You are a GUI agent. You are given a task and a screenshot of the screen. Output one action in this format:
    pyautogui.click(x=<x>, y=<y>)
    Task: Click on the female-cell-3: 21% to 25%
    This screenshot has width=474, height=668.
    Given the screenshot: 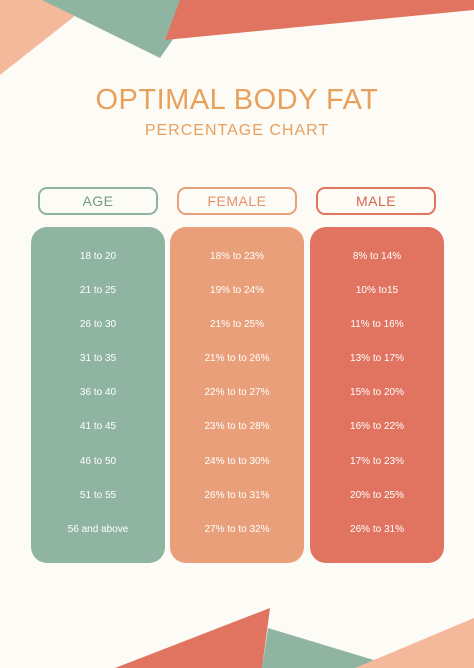 What is the action you would take?
    pyautogui.click(x=237, y=324)
    